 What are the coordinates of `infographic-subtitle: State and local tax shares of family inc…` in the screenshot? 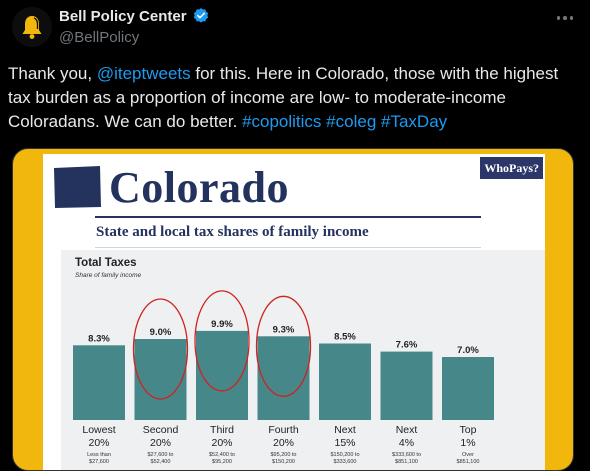 It's located at (232, 232).